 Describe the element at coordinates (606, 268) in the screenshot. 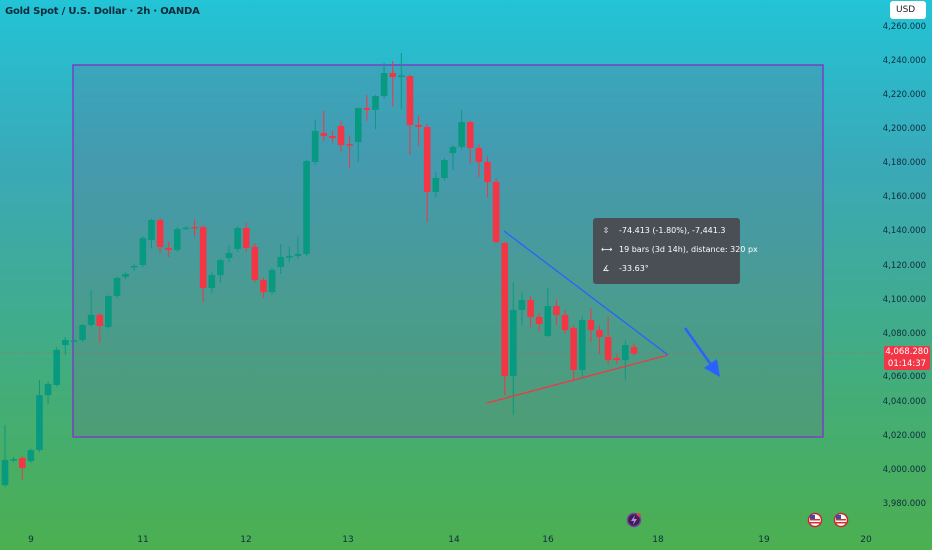

I see `angle-icon: ∡` at that location.